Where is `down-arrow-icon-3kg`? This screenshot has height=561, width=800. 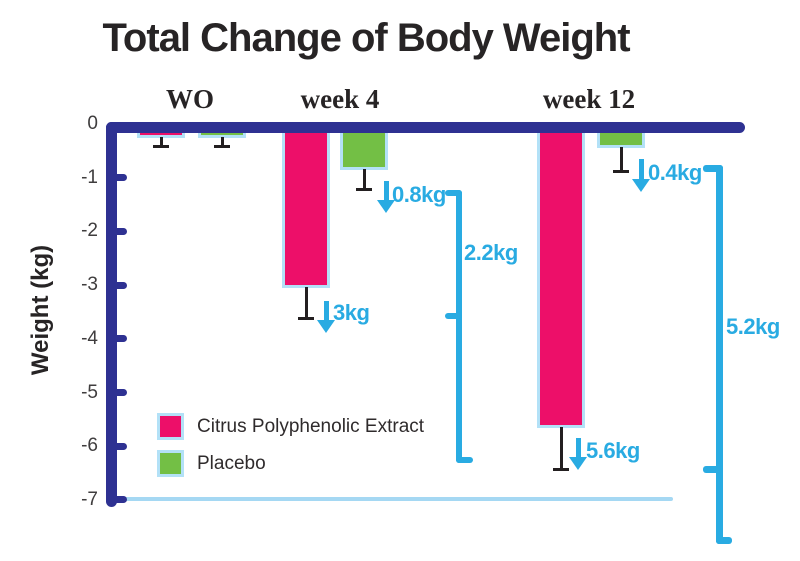
down-arrow-icon-3kg is located at coordinates (326, 311).